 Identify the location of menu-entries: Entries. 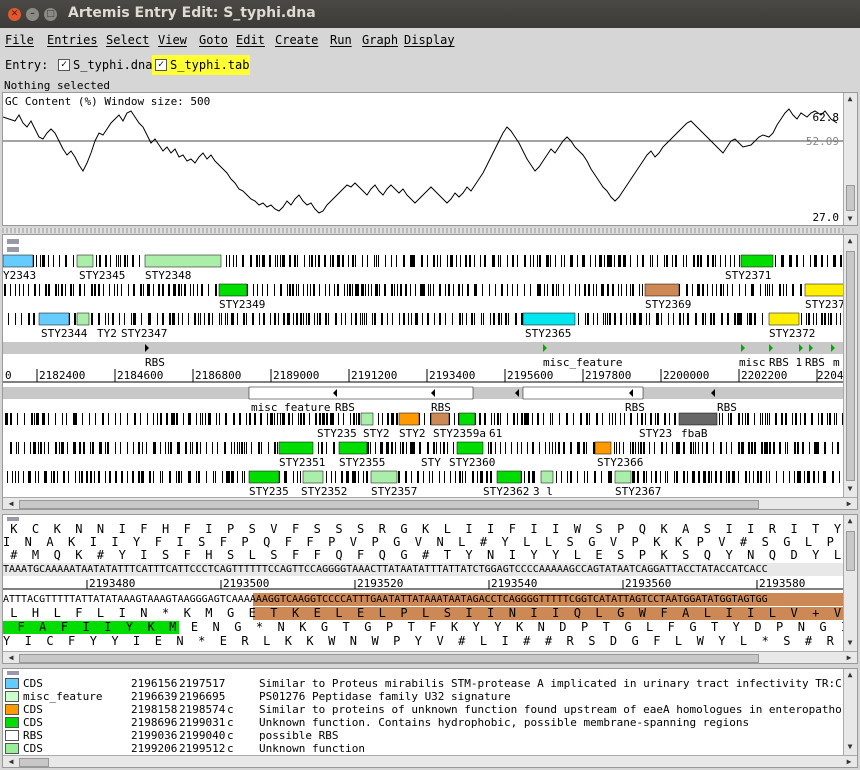
(72, 40).